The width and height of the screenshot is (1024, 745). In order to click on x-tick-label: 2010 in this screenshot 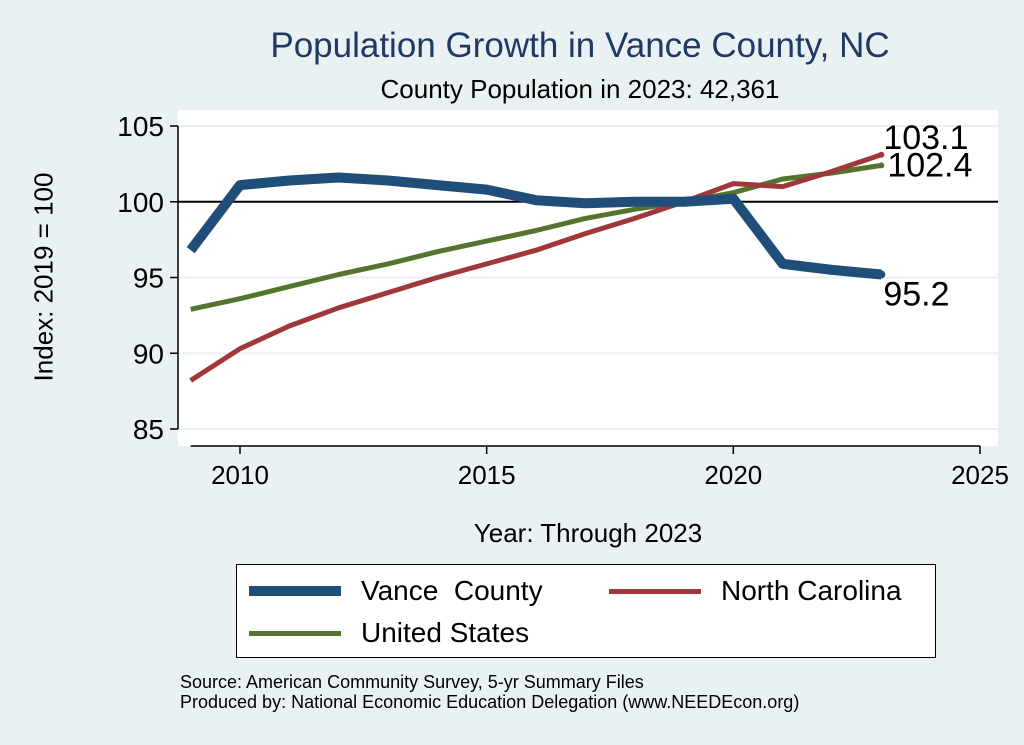, I will do `click(240, 475)`.